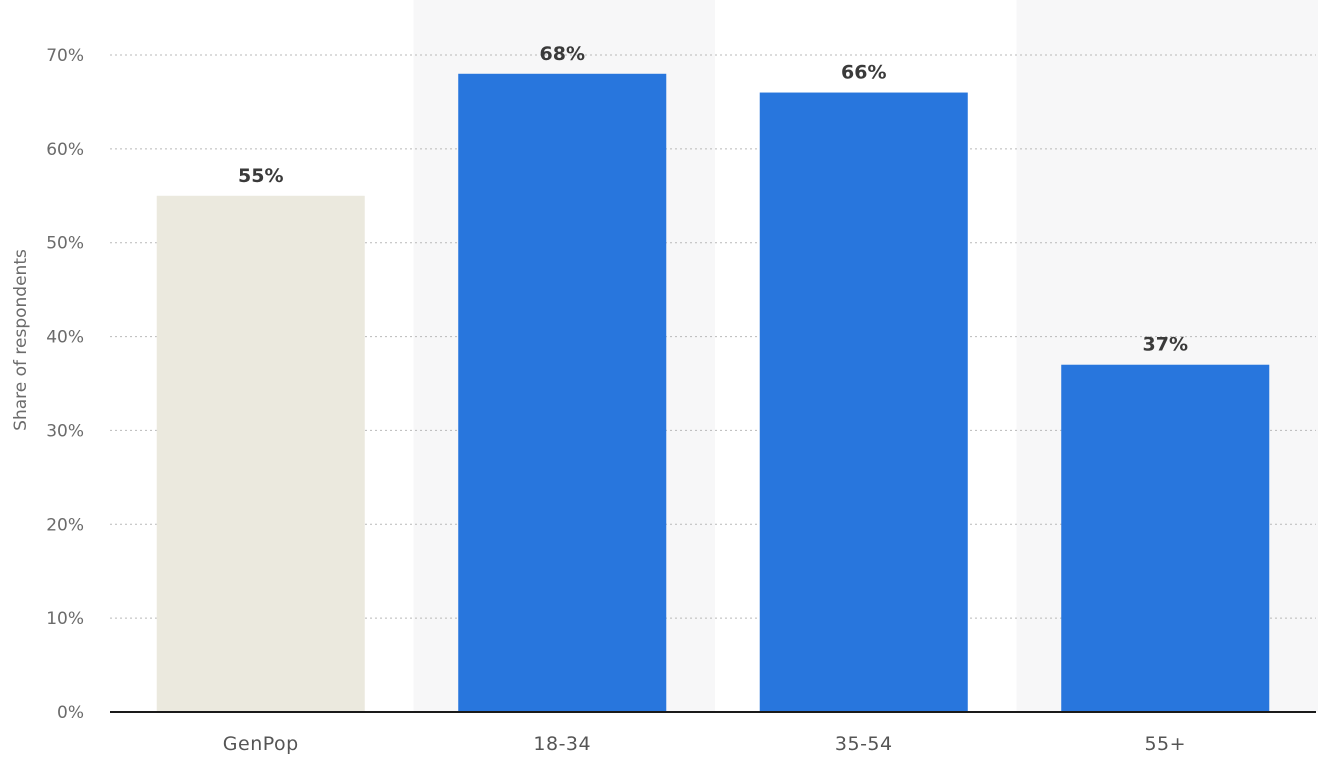  What do you see at coordinates (260, 176) in the screenshot?
I see `data-label: 55%` at bounding box center [260, 176].